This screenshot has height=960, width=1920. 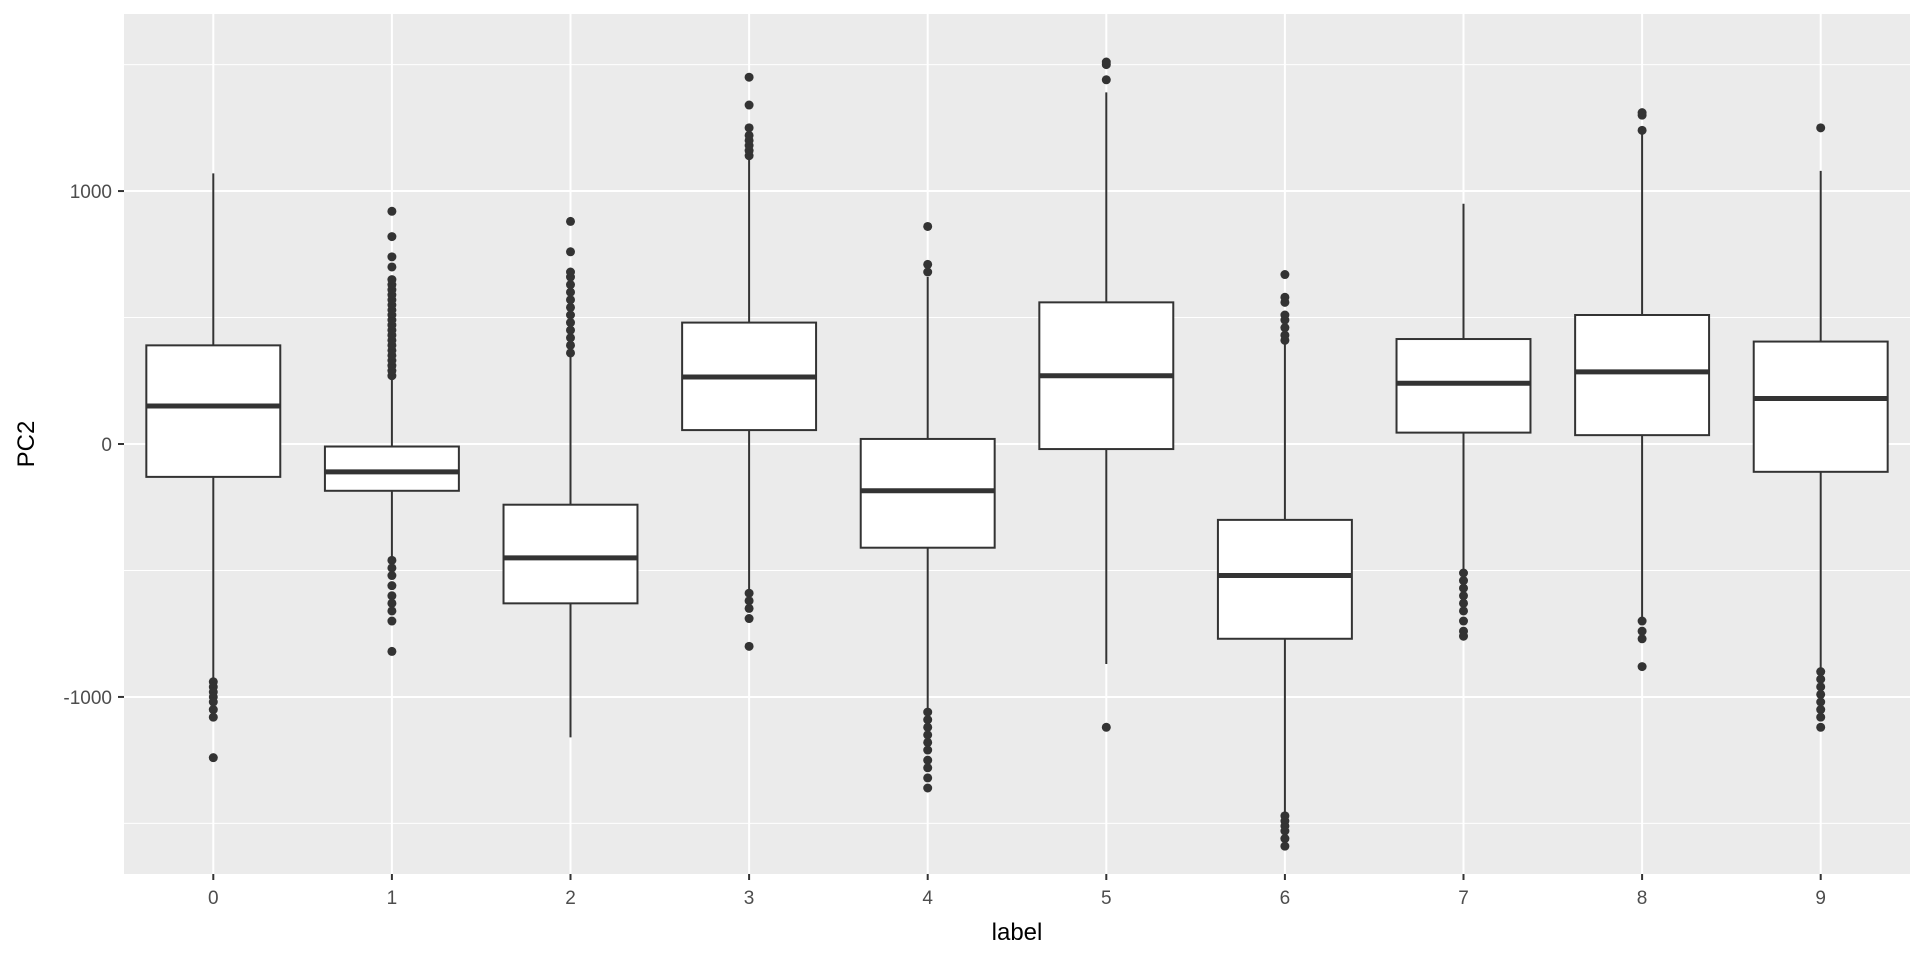 I want to click on y-tick-label: -1000, so click(x=87, y=698).